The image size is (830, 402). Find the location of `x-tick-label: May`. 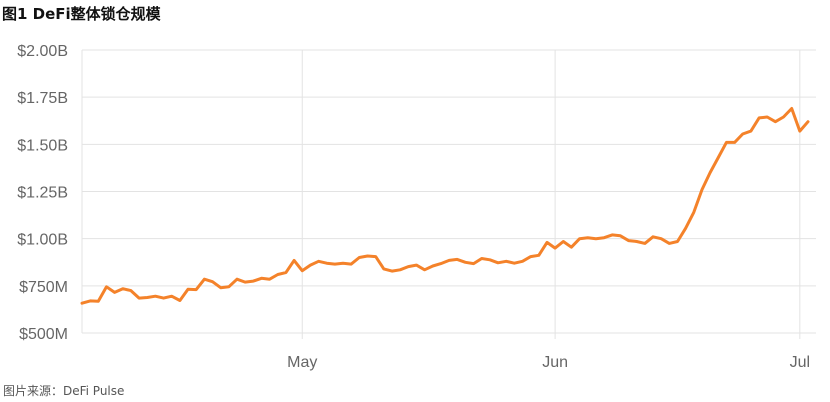

x-tick-label: May is located at coordinates (302, 362).